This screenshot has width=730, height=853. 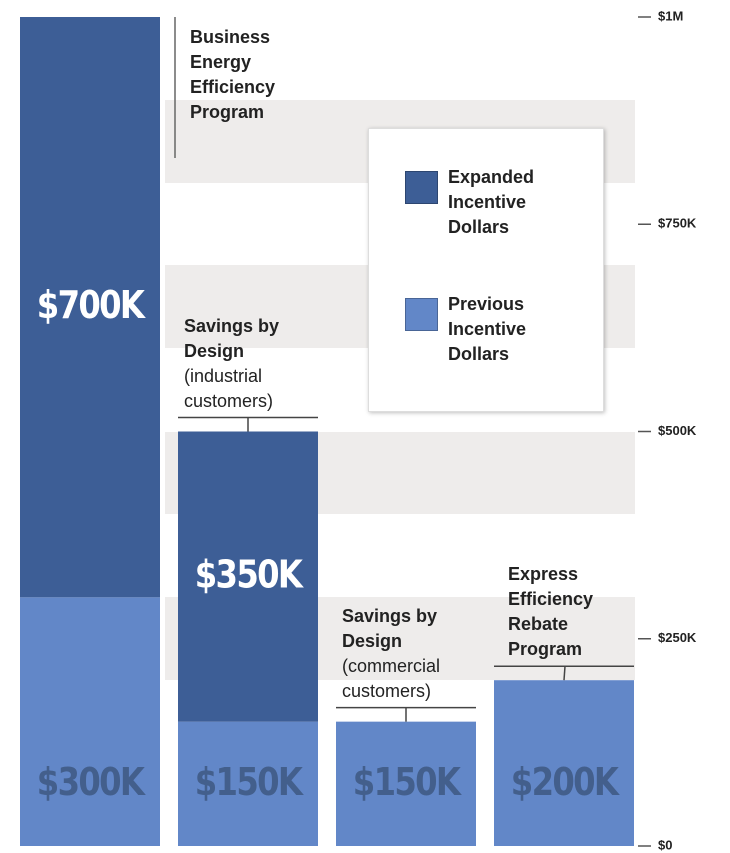 I want to click on value-label: $350K, so click(x=250, y=575).